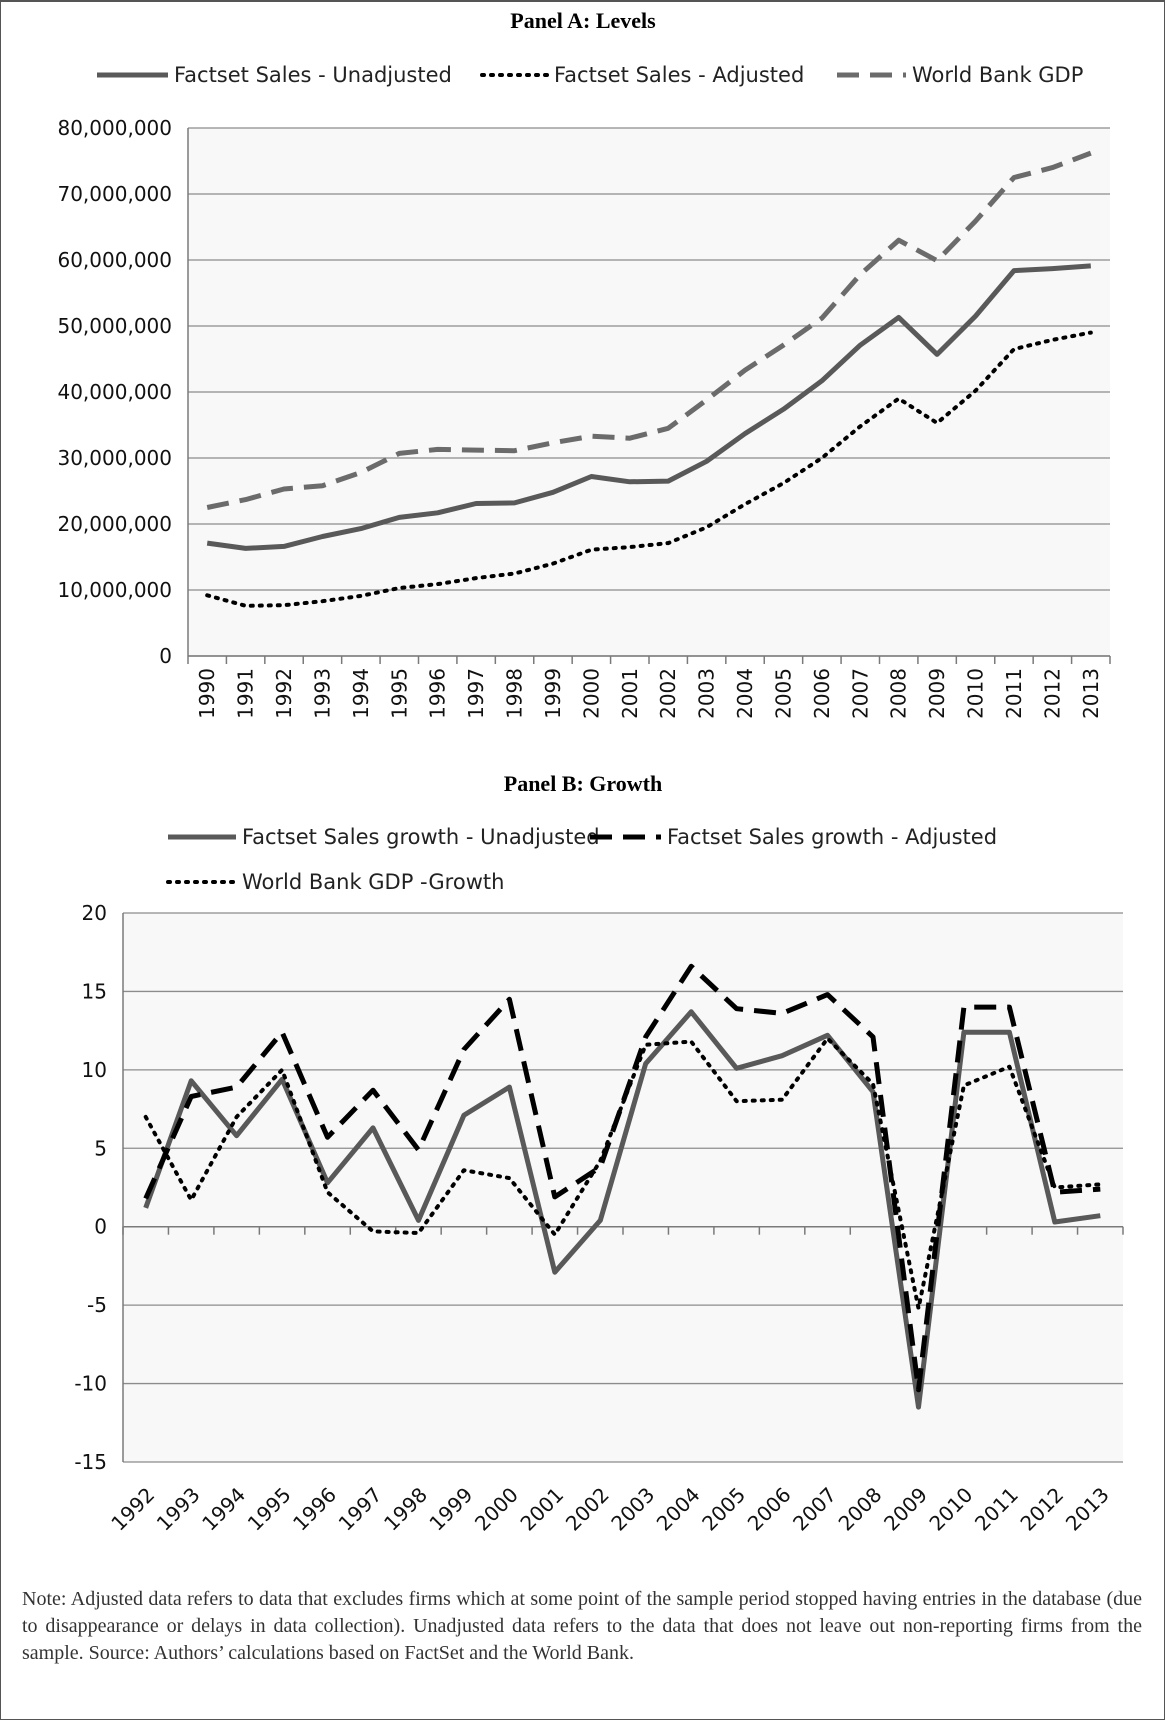  Describe the element at coordinates (360, 1509) in the screenshot. I see `b-x-tick-label: 1997` at that location.